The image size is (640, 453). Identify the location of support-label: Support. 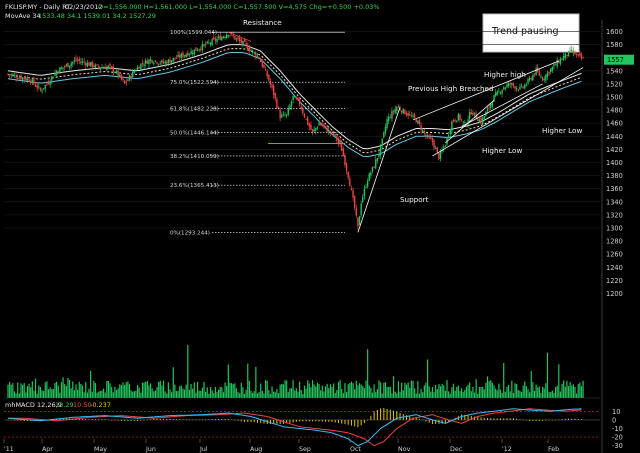
(414, 199).